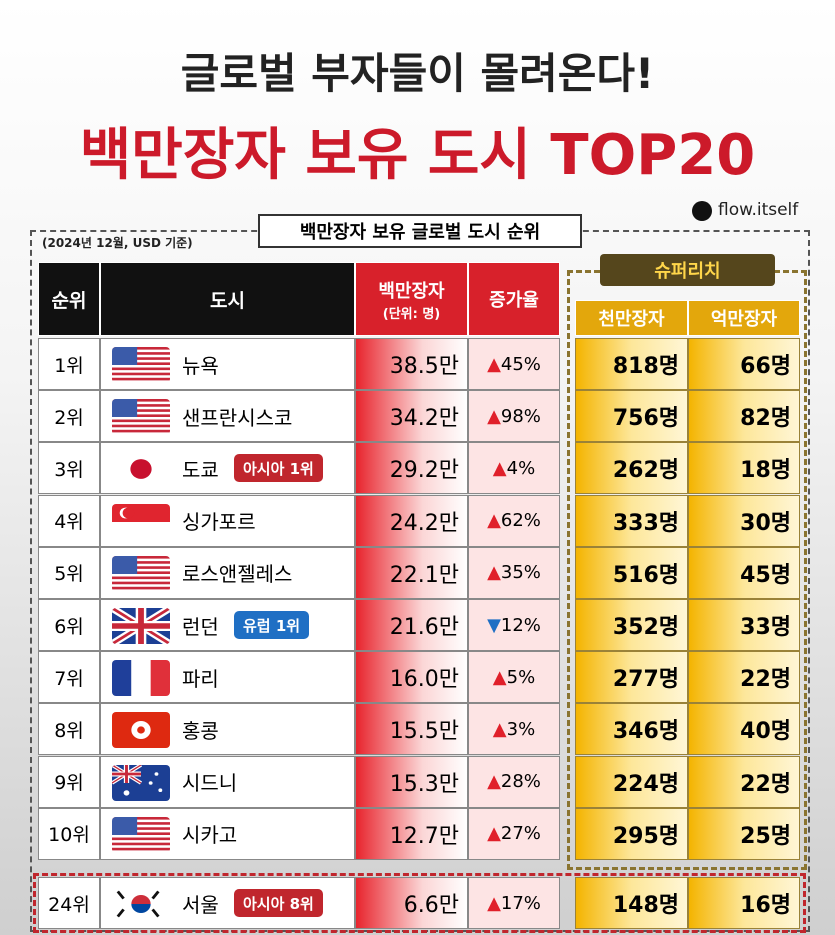  What do you see at coordinates (520, 782) in the screenshot?
I see `growth-value: 28%` at bounding box center [520, 782].